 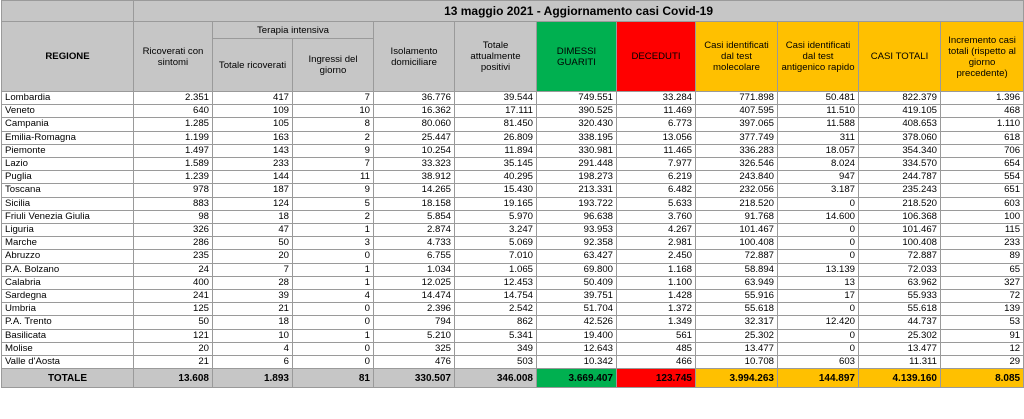 What do you see at coordinates (981, 217) in the screenshot?
I see `table-cell: 100` at bounding box center [981, 217].